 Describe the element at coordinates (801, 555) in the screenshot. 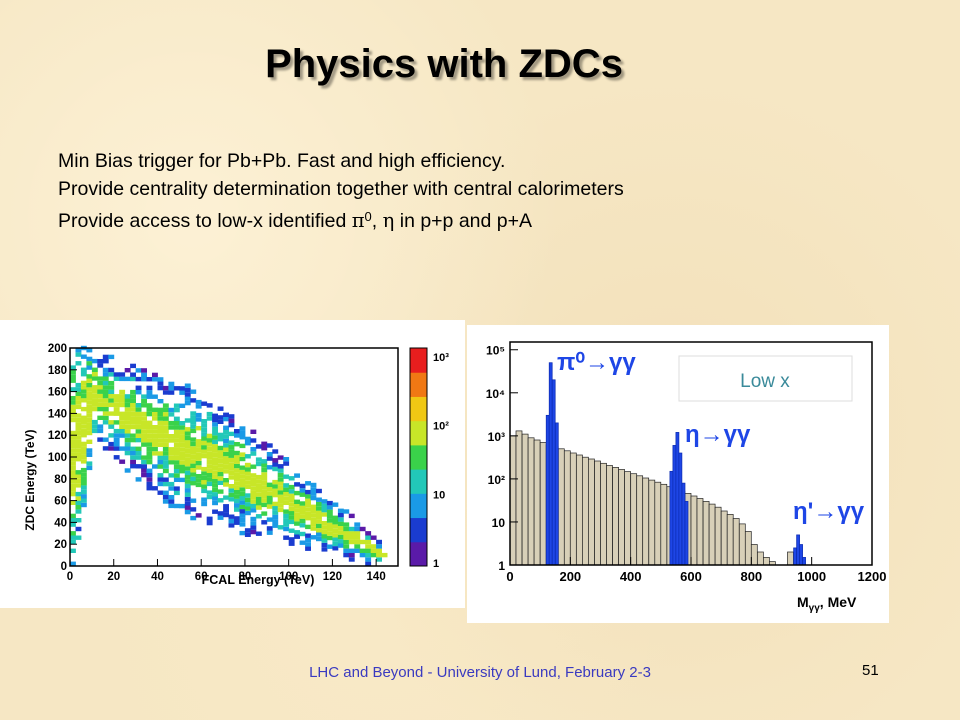

I see `signal-bar` at that location.